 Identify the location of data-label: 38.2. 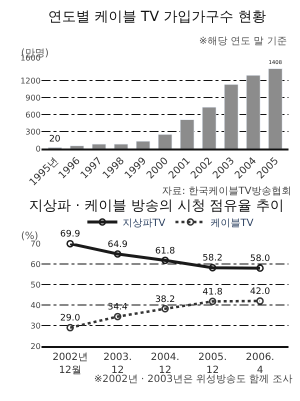
(165, 299).